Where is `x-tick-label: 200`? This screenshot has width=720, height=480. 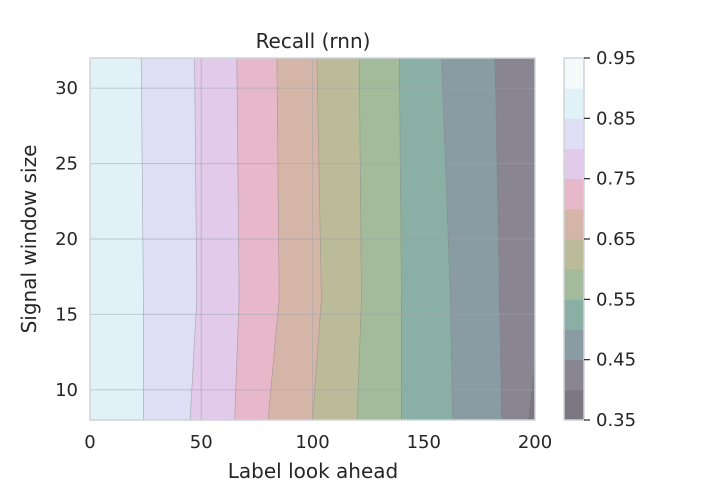
x-tick-label: 200 is located at coordinates (535, 442).